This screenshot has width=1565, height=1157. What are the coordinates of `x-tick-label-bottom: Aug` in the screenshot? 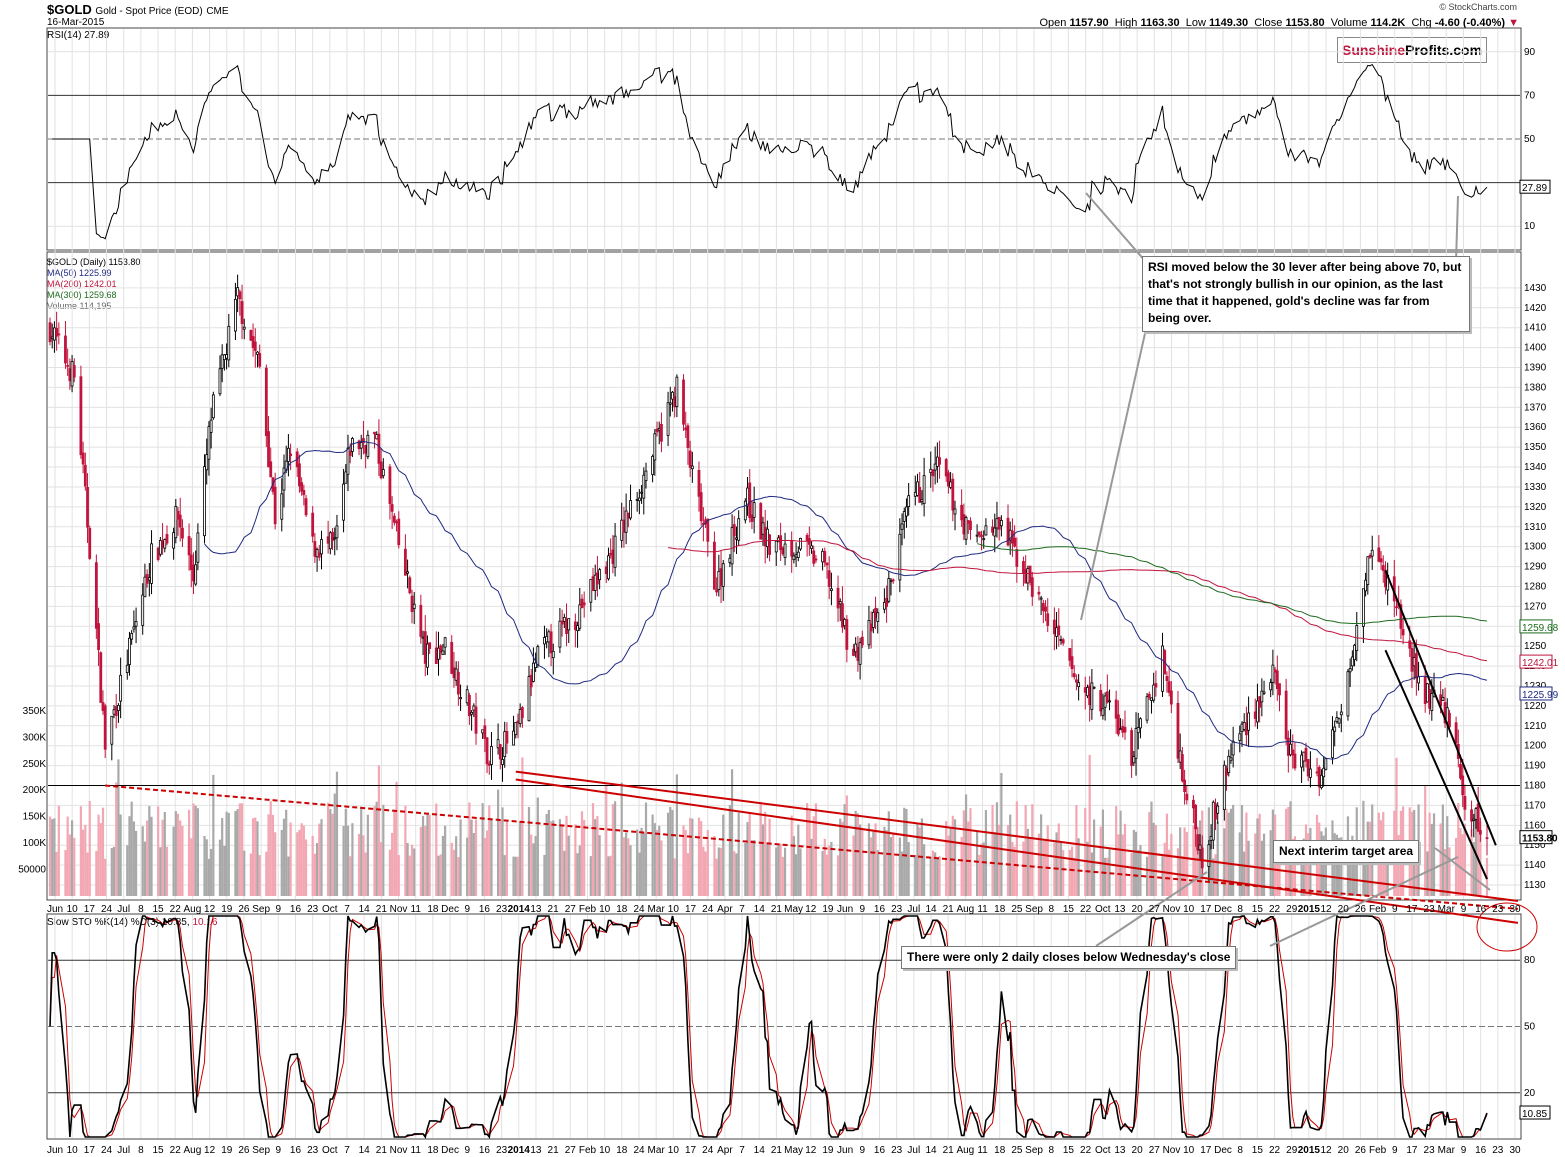 It's located at (965, 1150).